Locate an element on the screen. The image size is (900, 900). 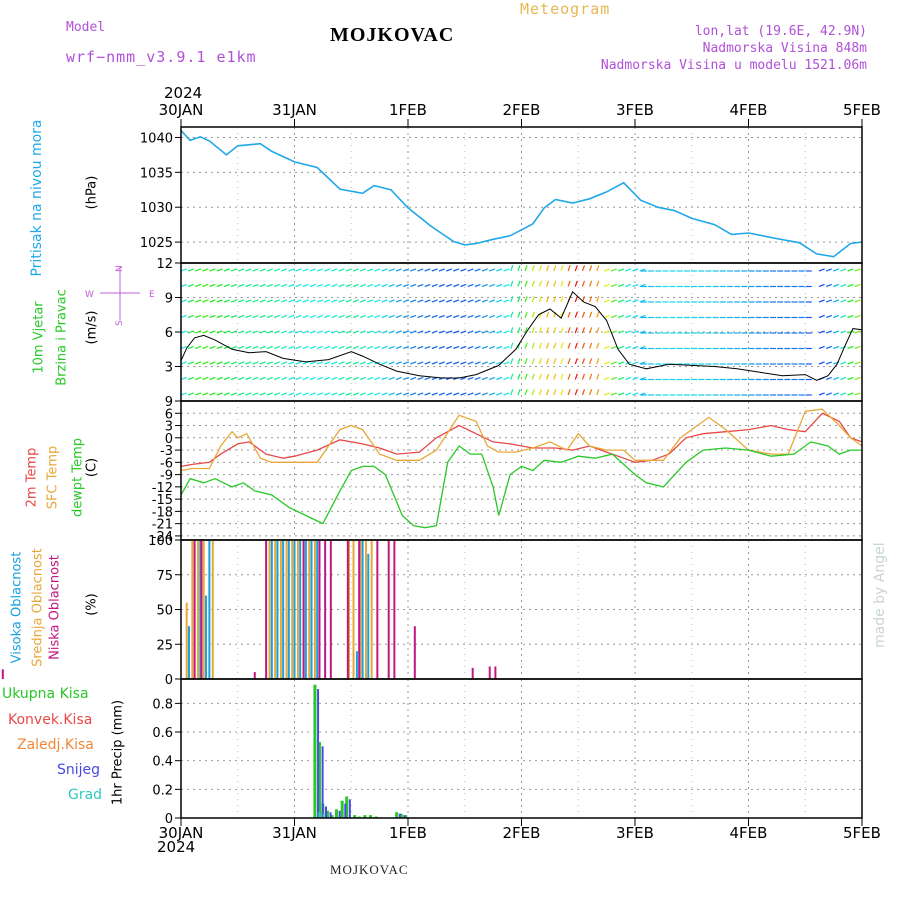
mid-cloud-bar is located at coordinates (212, 609).